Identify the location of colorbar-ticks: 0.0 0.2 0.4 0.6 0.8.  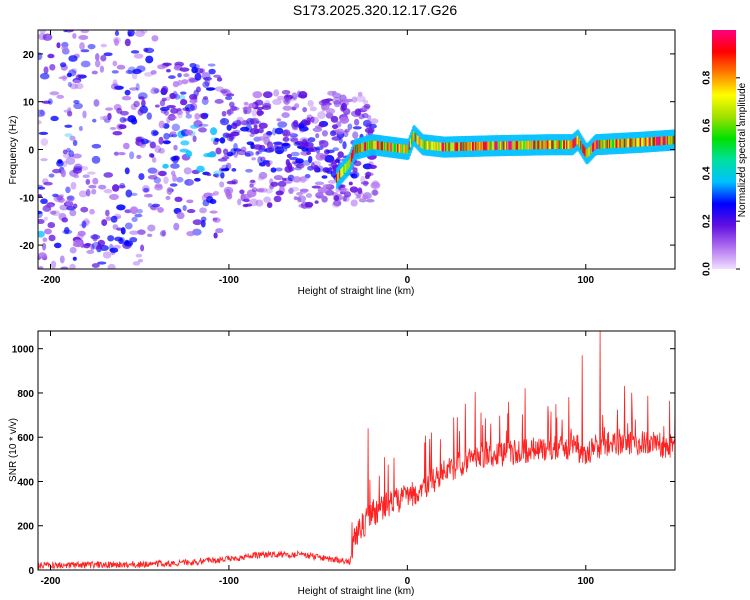
(721, 173).